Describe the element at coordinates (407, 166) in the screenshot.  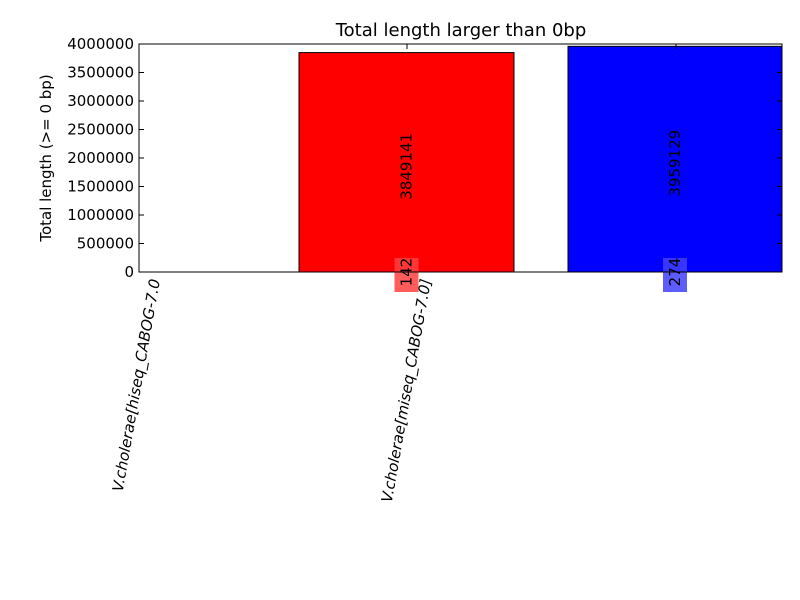
I see `bar-value-label: 3849141` at that location.